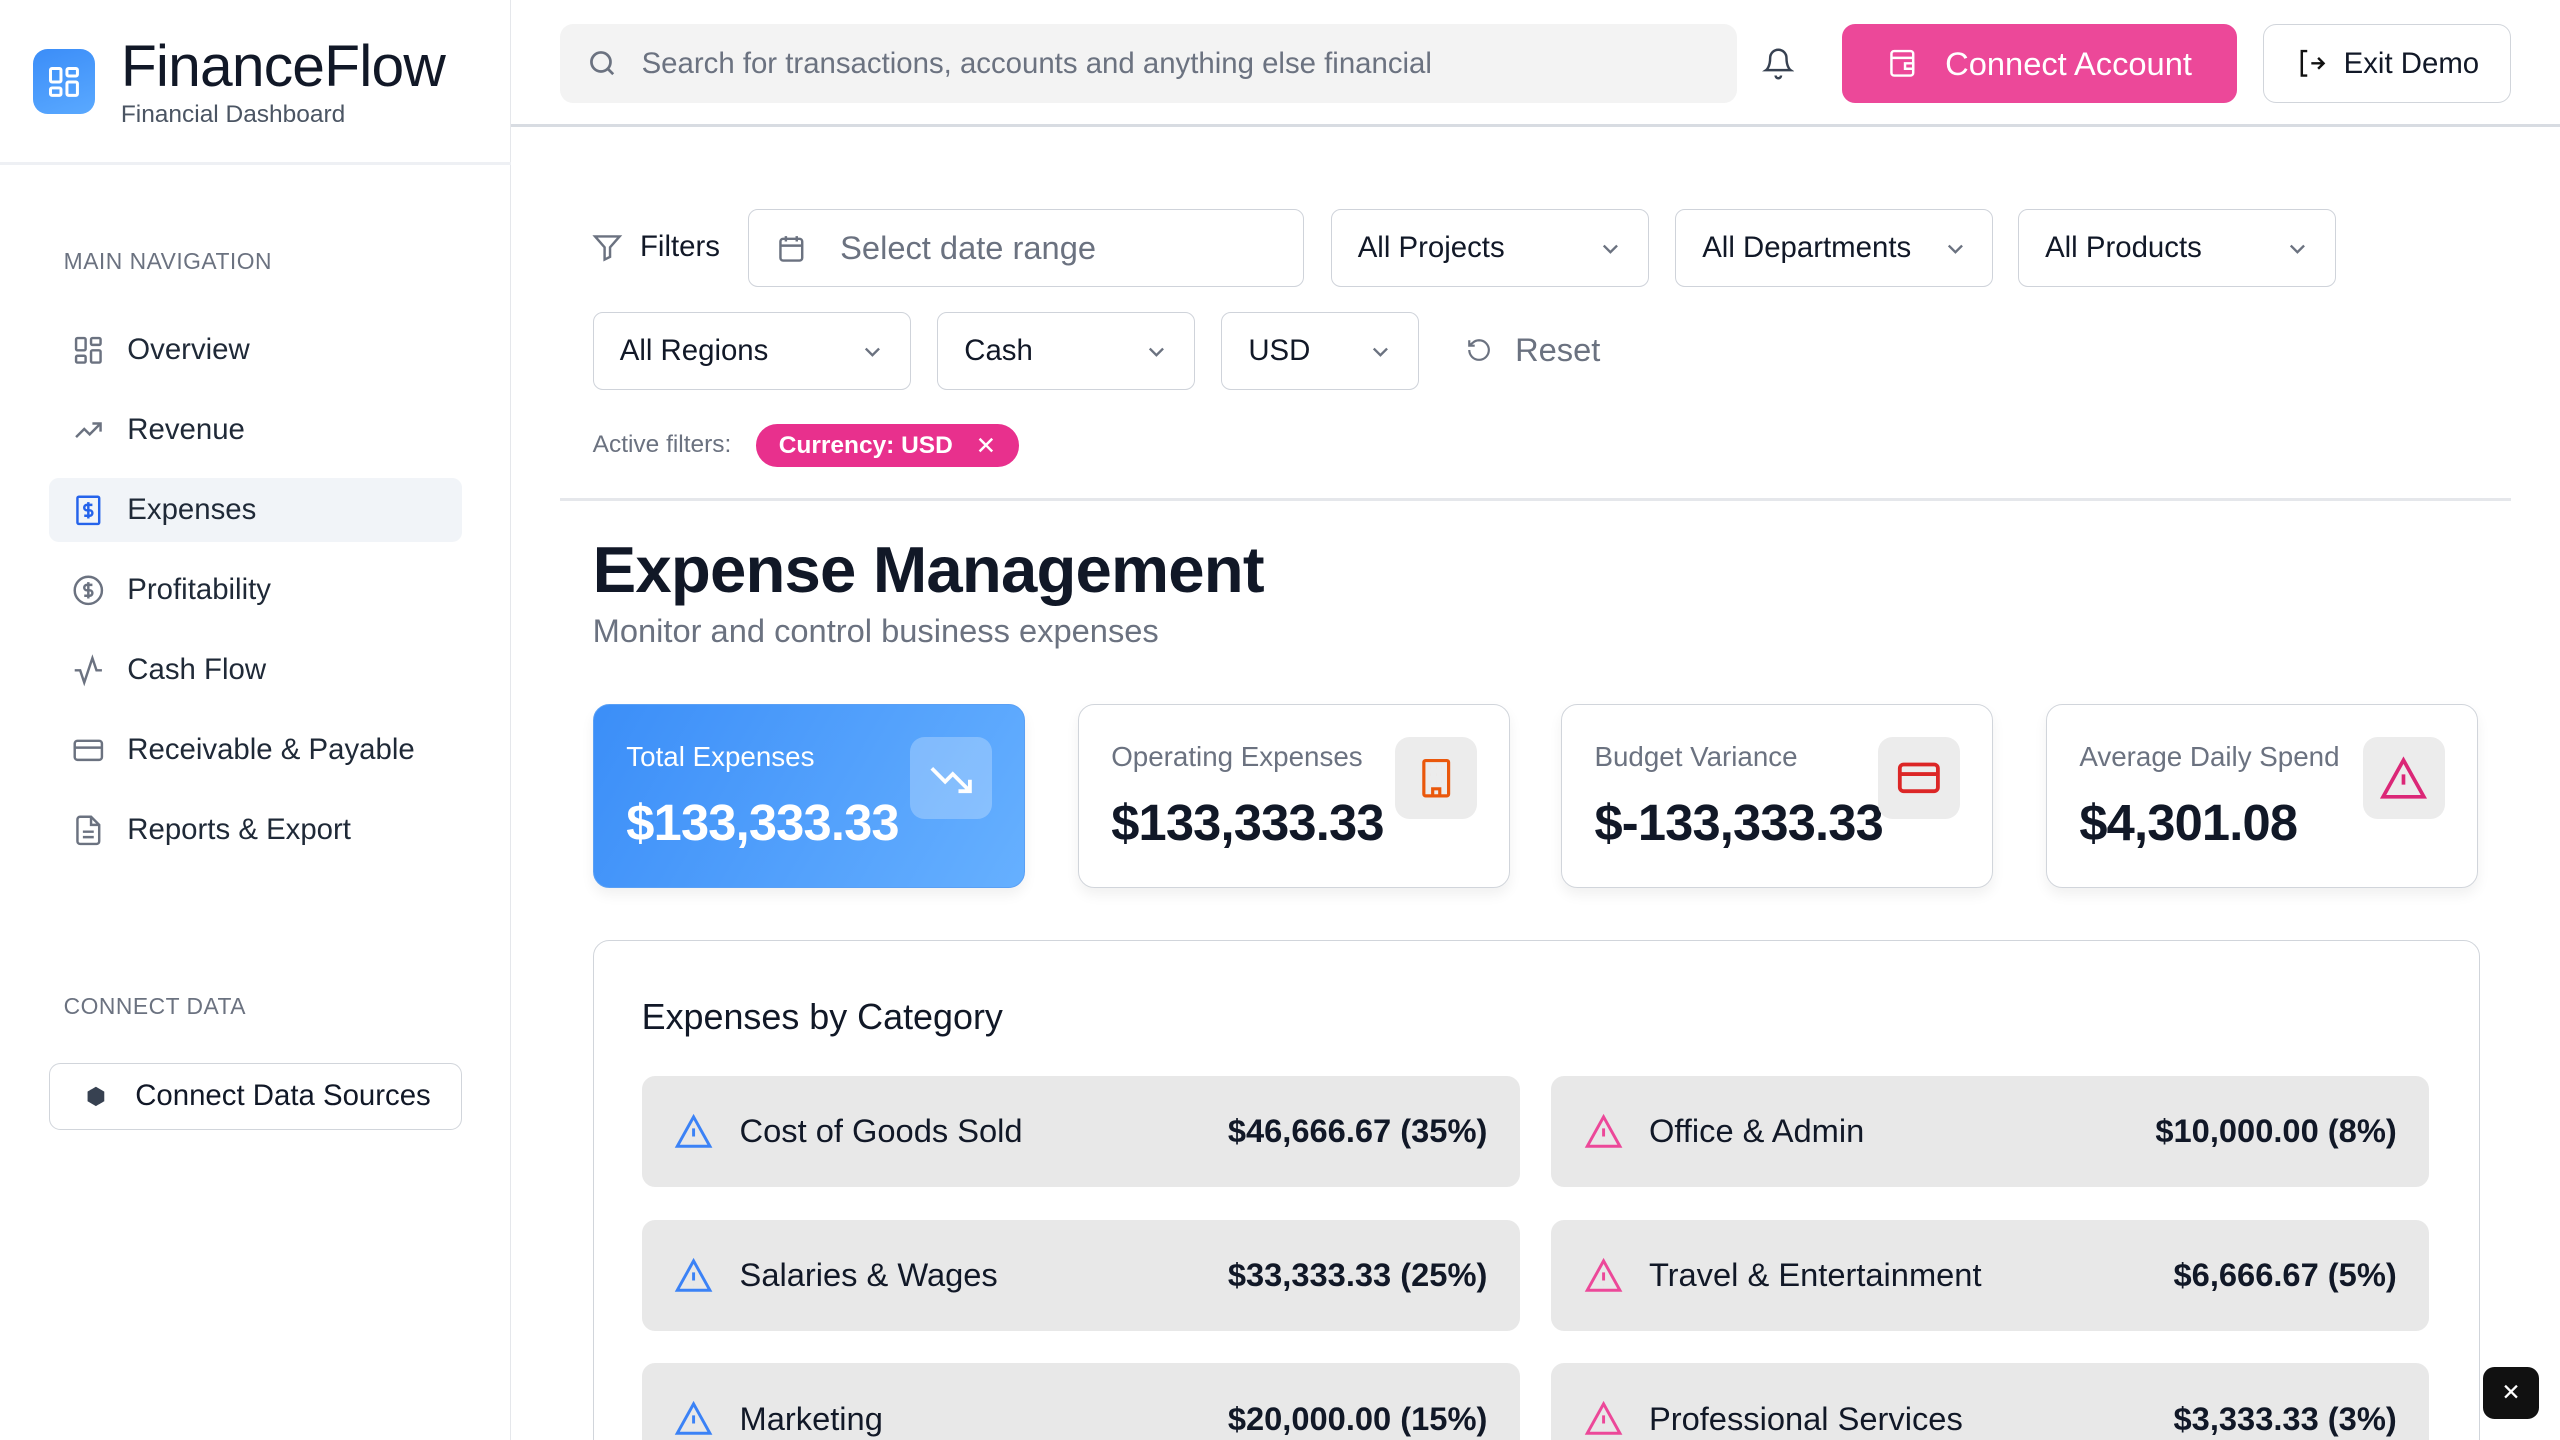 Image resolution: width=2560 pixels, height=1440 pixels. What do you see at coordinates (2285, 1275) in the screenshot?
I see `category-amount: $6,666.67 (5%)` at bounding box center [2285, 1275].